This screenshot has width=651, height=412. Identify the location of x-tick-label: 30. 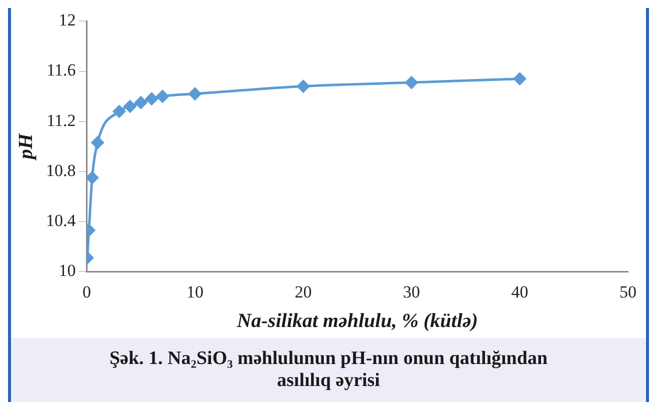
(411, 292).